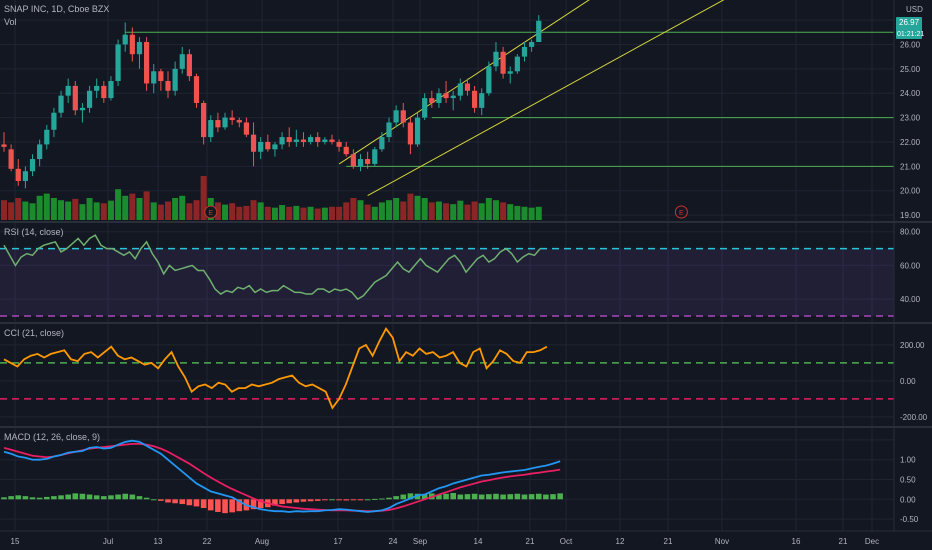 The width and height of the screenshot is (932, 550). What do you see at coordinates (620, 541) in the screenshot?
I see `time-tick-label: 12` at bounding box center [620, 541].